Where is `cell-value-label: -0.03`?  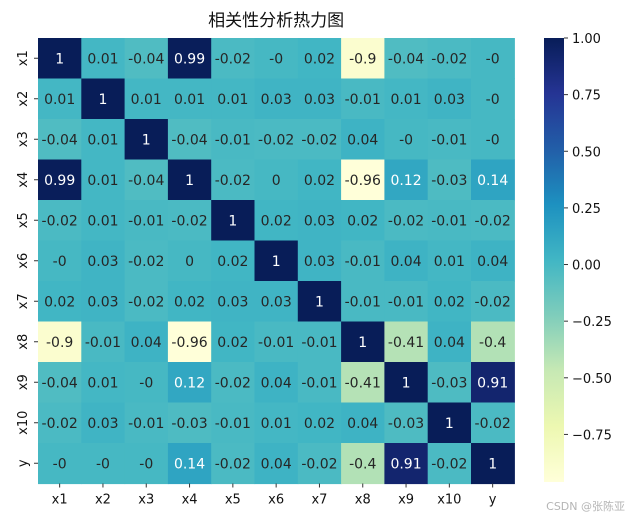 cell-value-label: -0.03 is located at coordinates (189, 424).